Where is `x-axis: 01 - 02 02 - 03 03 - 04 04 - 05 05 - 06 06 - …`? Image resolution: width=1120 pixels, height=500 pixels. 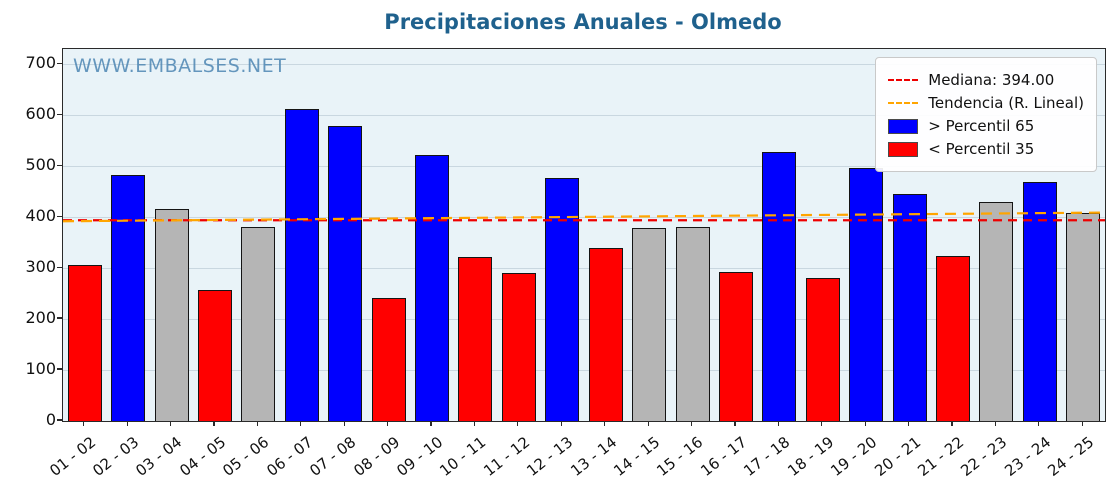 x-axis: 01 - 02 02 - 03 03 - 04 04 - 05 05 - 06 06 - … is located at coordinates (575, 460).